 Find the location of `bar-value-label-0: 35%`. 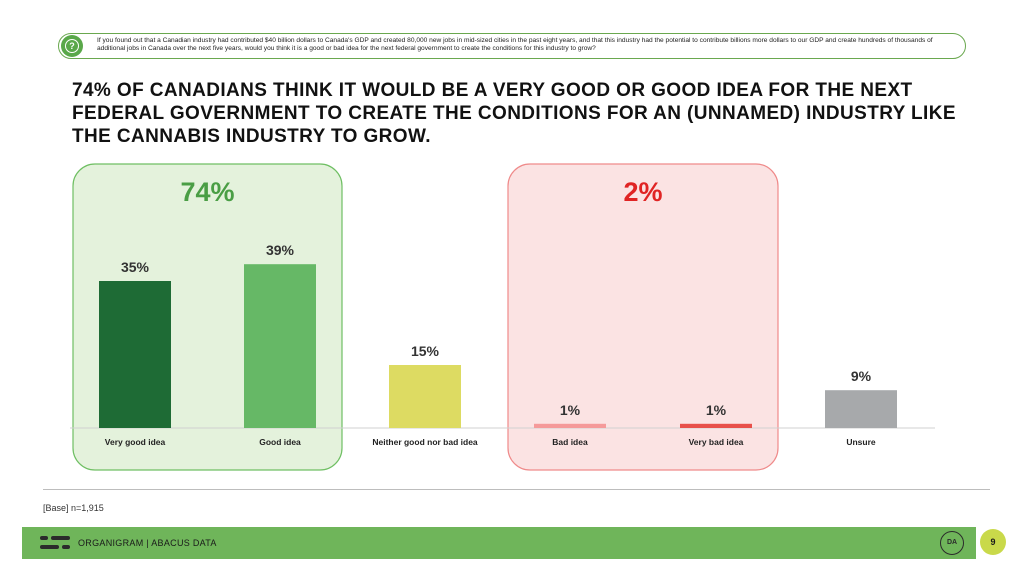

bar-value-label-0: 35% is located at coordinates (135, 267).